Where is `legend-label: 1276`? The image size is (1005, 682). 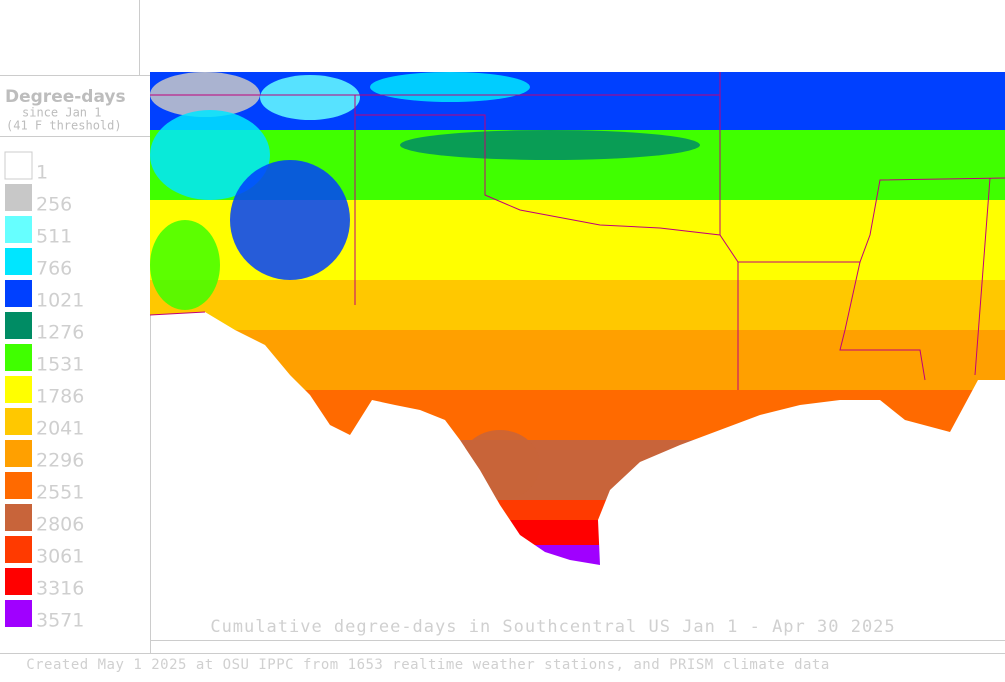
legend-label: 1276 is located at coordinates (60, 333).